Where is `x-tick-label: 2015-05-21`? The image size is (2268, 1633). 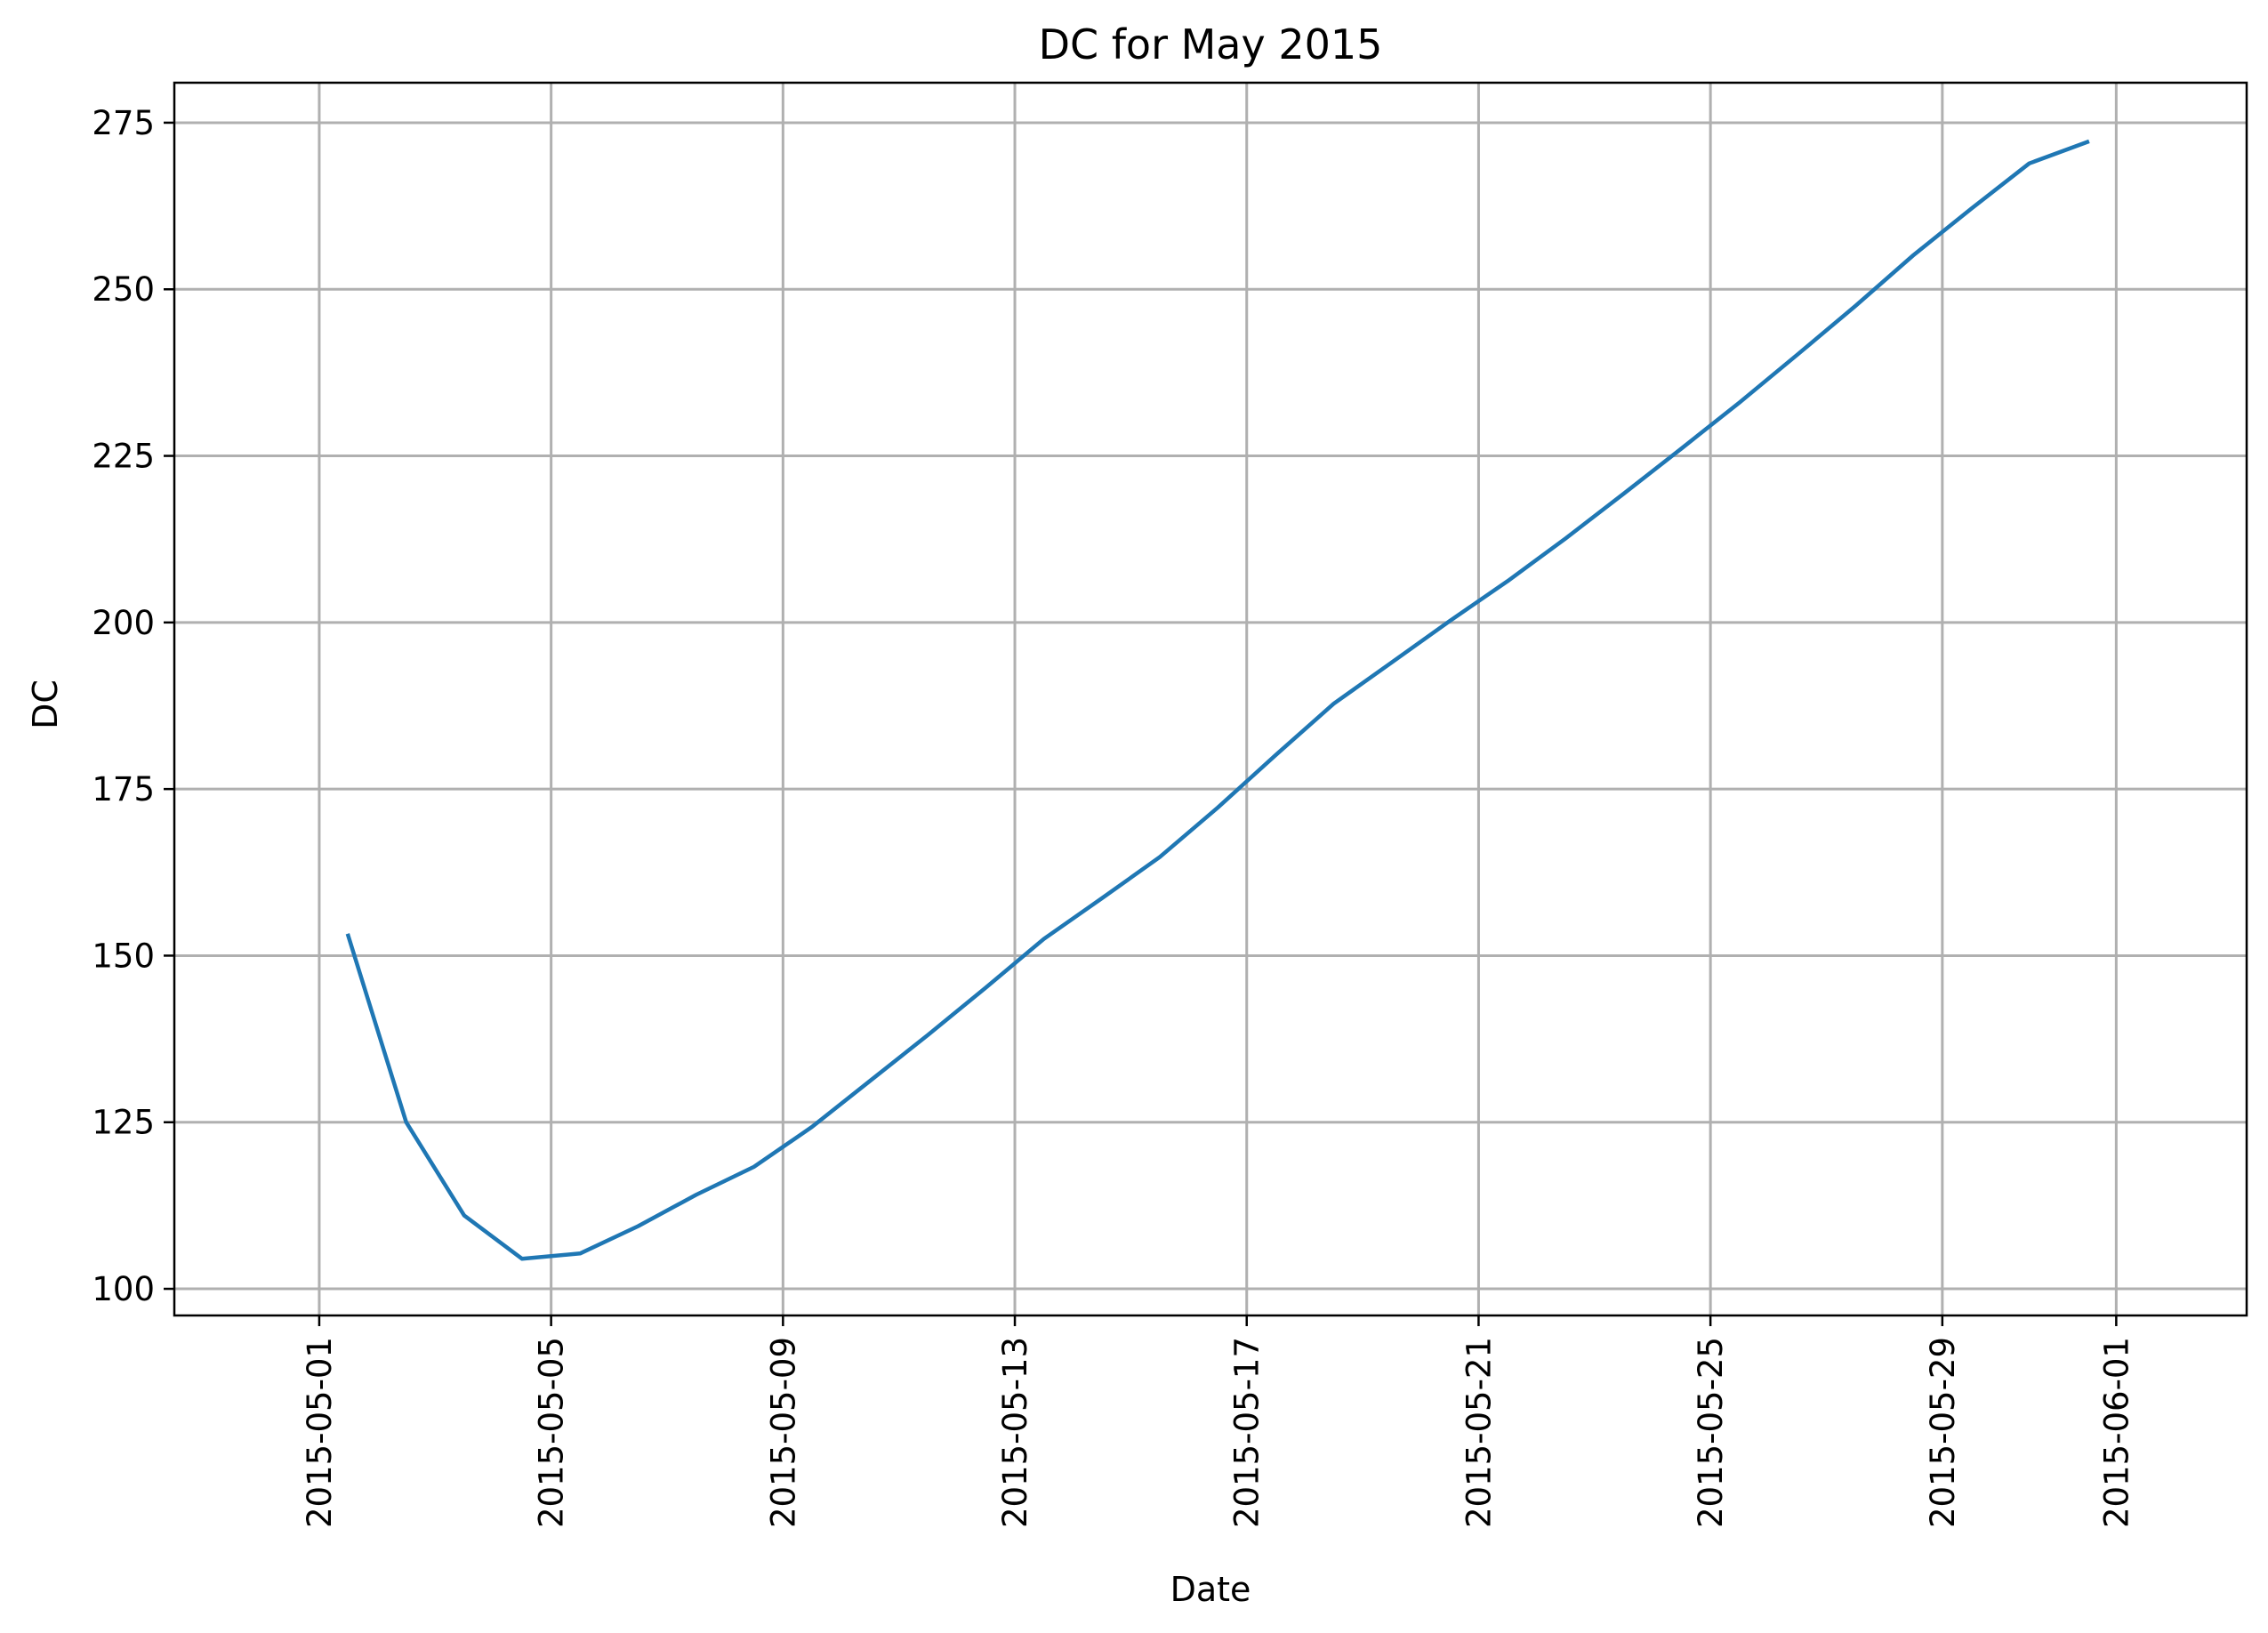
x-tick-label: 2015-05-21 is located at coordinates (1479, 1432).